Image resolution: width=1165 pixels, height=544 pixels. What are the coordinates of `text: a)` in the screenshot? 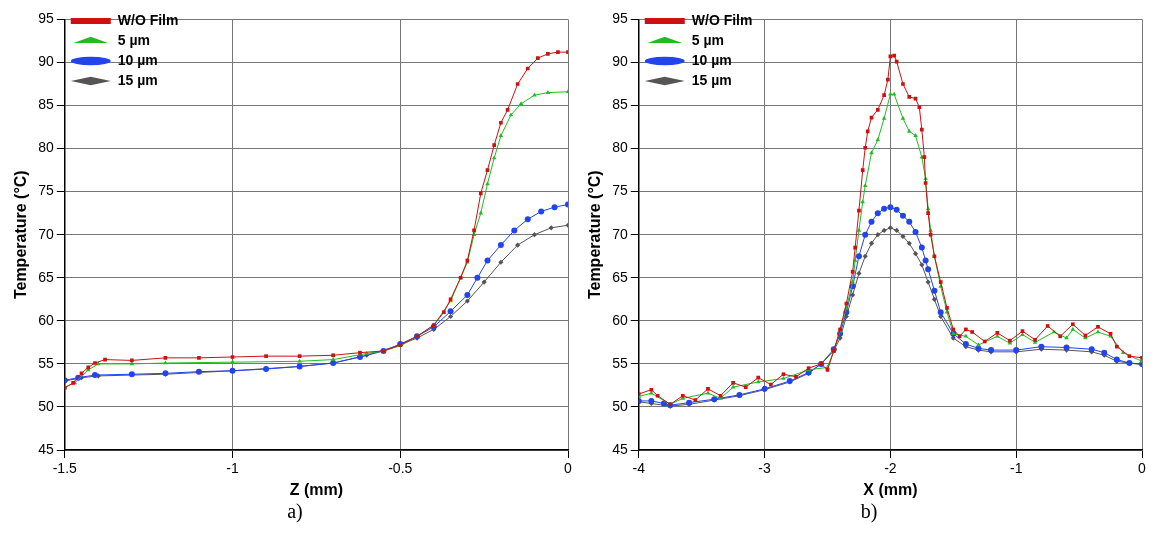 It's located at (295, 511).